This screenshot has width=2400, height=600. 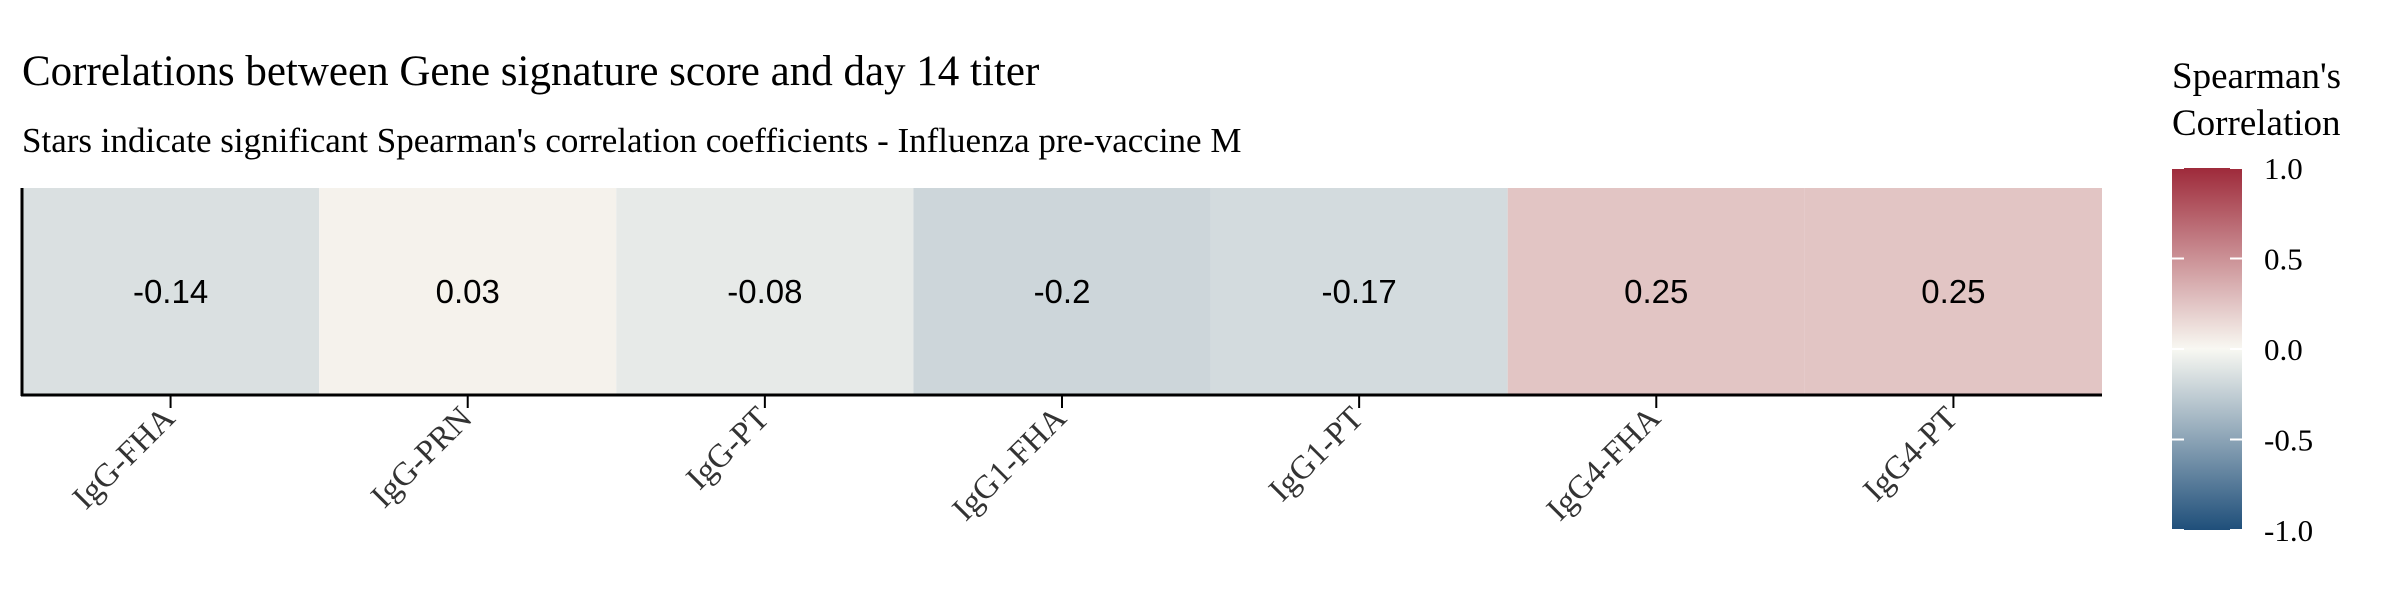 I want to click on heatmap-cell-labels: -0.14 0.03 -0.08 -0.2 -0.17 0.25 0.25, so click(x=1059, y=291).